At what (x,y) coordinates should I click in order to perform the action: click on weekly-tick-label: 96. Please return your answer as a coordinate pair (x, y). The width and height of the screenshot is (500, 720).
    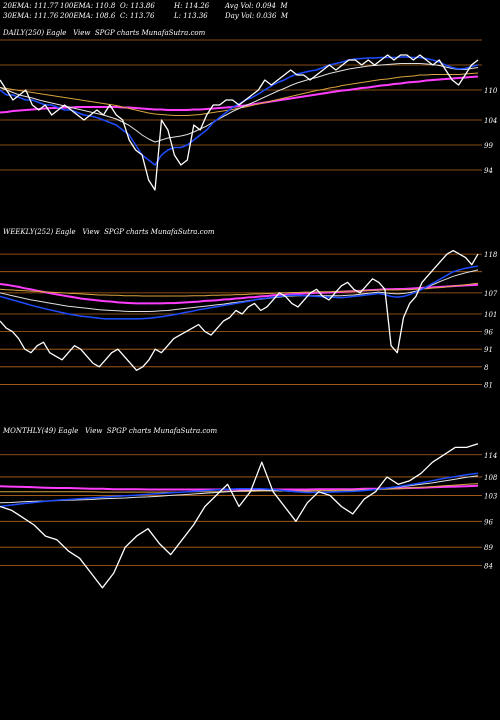
    Looking at the image, I should click on (488, 333).